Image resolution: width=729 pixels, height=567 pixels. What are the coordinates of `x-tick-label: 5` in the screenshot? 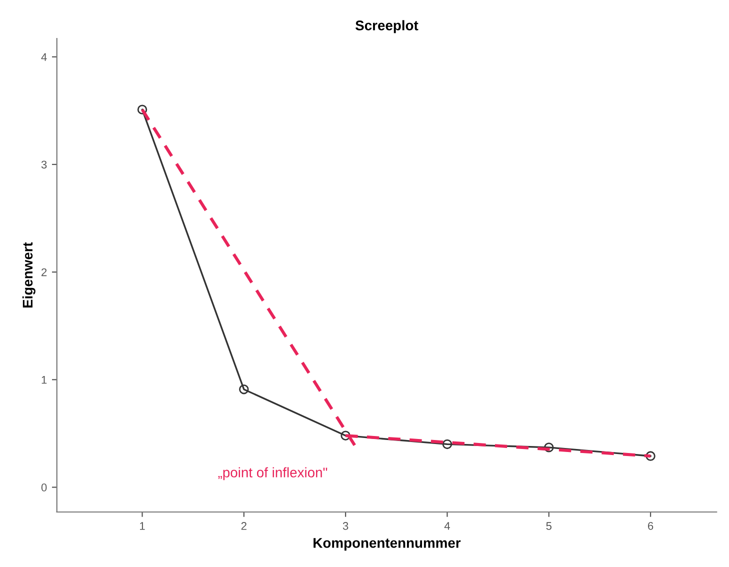 It's located at (549, 526).